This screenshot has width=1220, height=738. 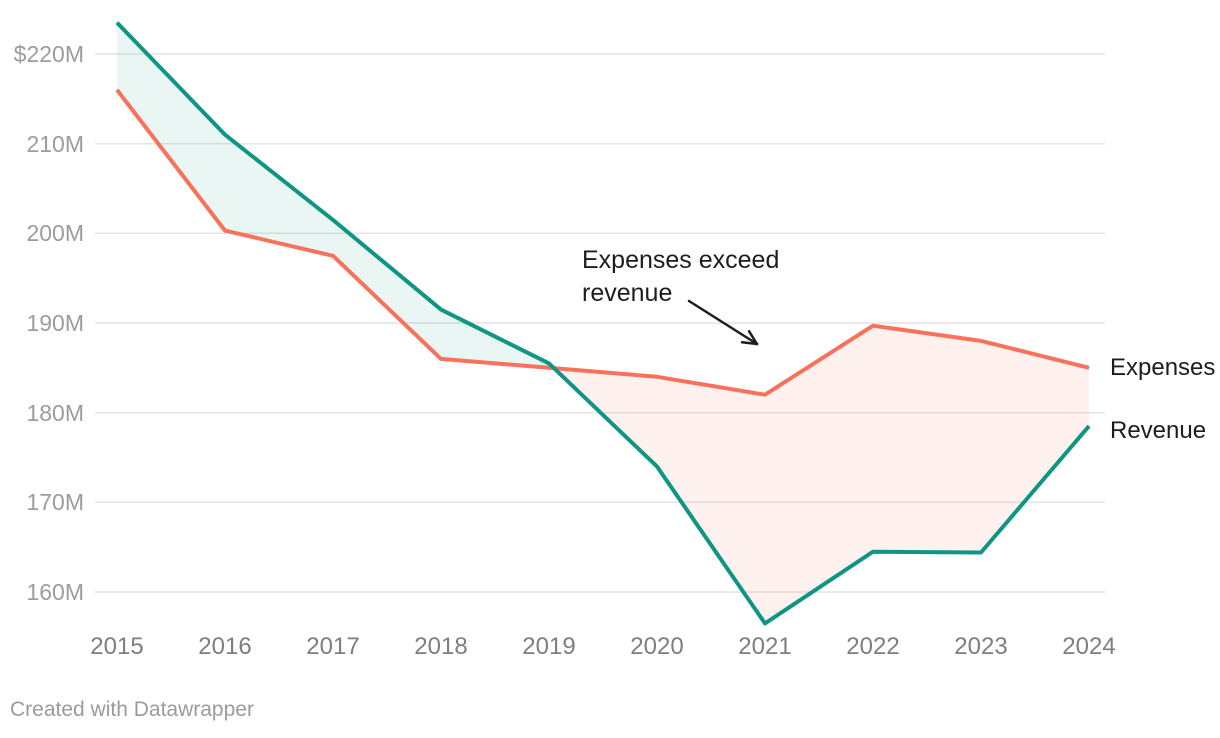 What do you see at coordinates (765, 646) in the screenshot?
I see `x-axis-tick-label: 2021` at bounding box center [765, 646].